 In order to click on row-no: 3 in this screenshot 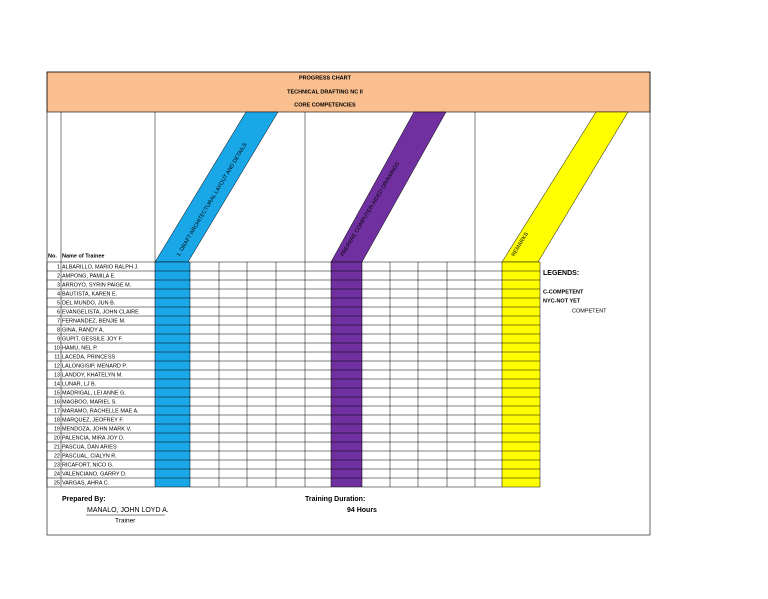, I will do `click(58, 285)`.